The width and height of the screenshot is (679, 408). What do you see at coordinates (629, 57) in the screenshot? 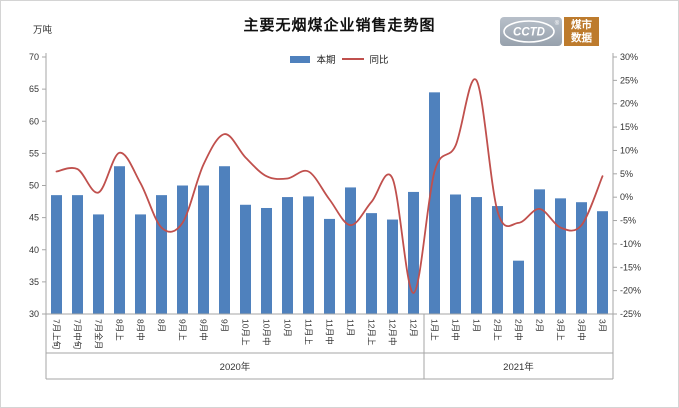
I see `right-axis-tick-label: 30%` at bounding box center [629, 57].